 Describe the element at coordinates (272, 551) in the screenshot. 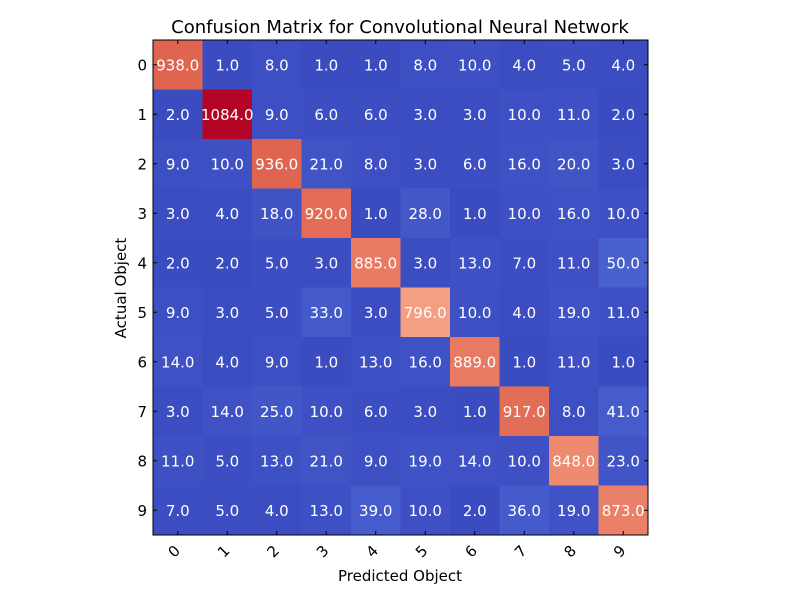

I see `x-tick-label: 2` at that location.